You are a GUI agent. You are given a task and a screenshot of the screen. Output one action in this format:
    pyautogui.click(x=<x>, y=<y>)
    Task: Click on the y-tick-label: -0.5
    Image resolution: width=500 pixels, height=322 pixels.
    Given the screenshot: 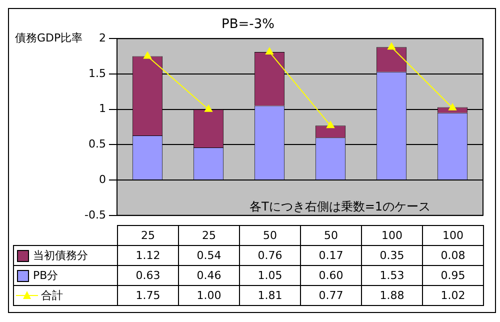 What is the action you would take?
    pyautogui.click(x=95, y=215)
    